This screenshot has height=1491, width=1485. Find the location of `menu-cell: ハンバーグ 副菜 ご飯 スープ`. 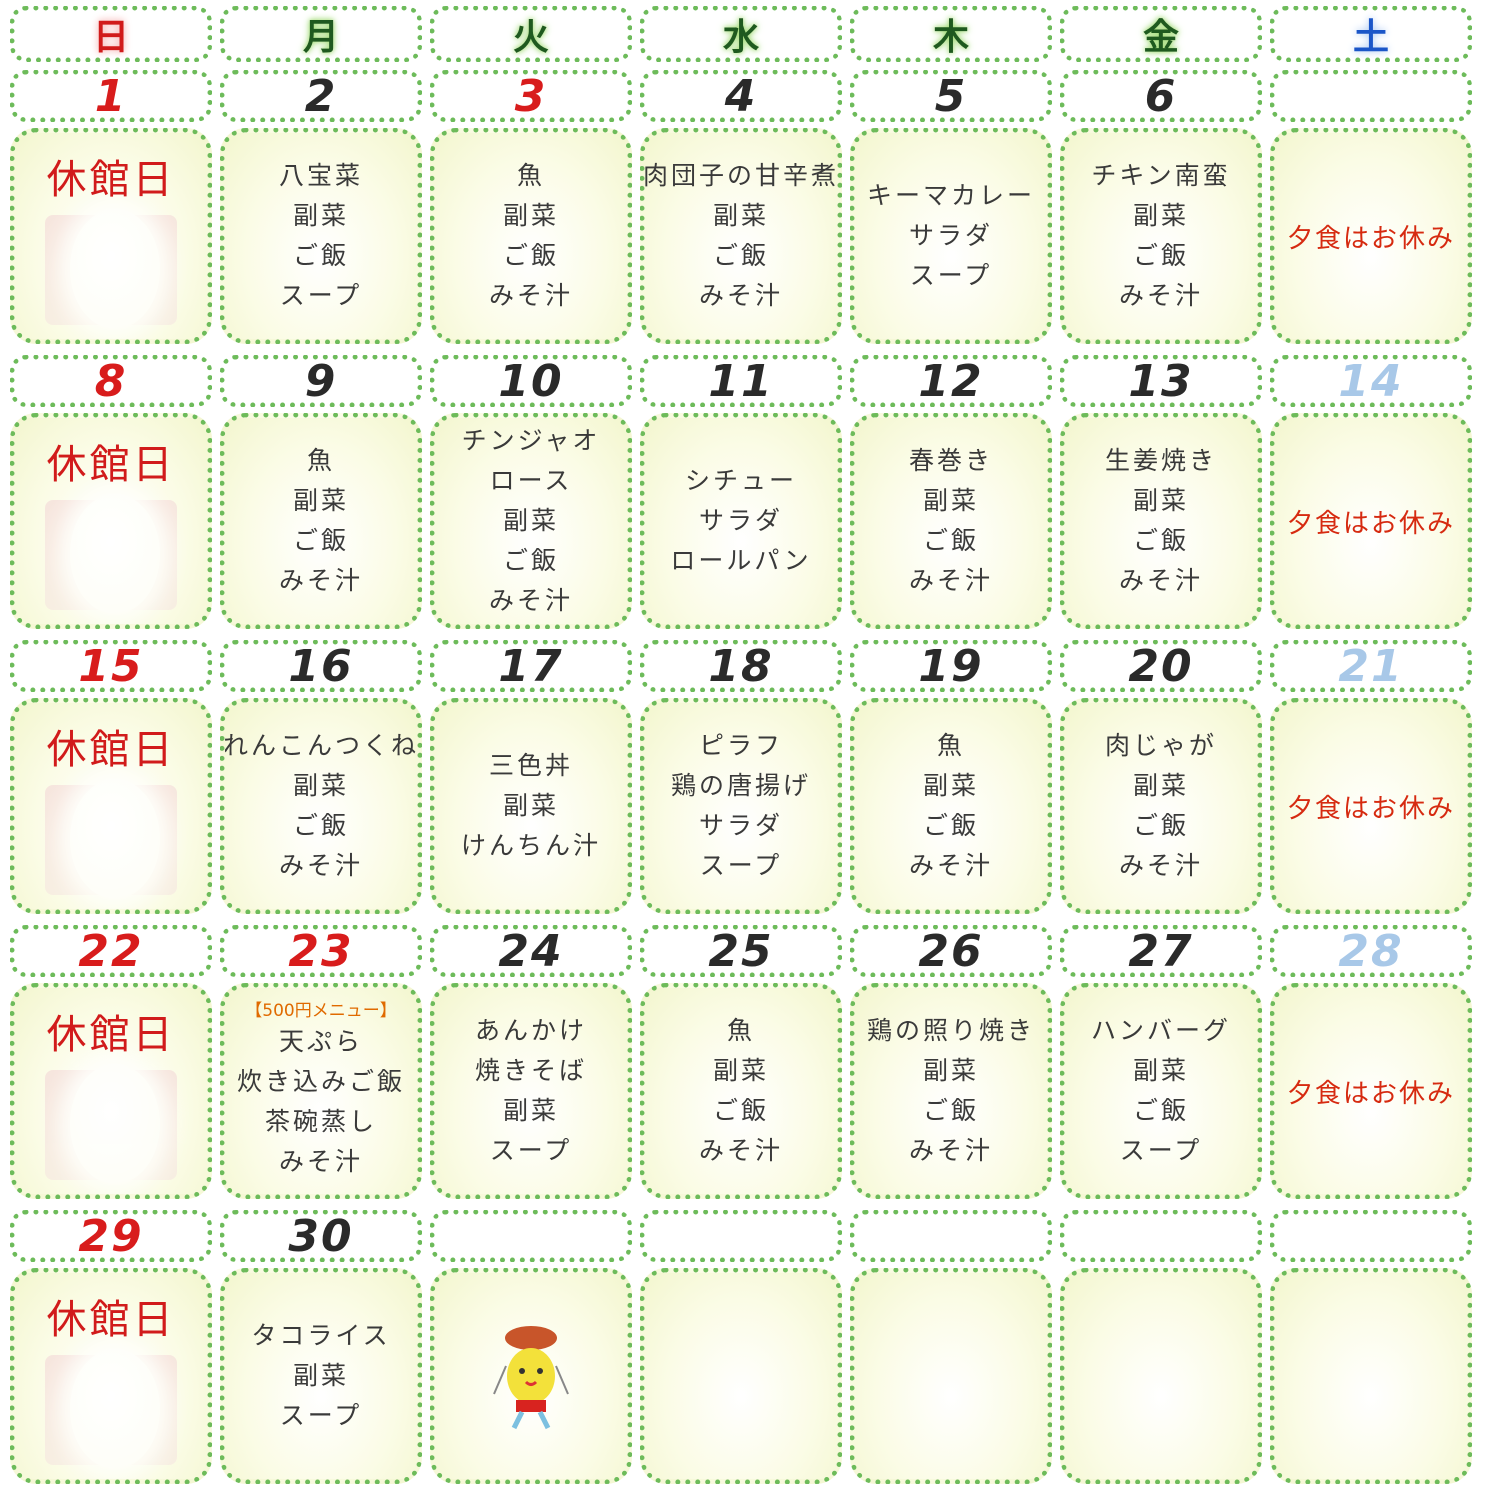

menu-cell: ハンバーグ 副菜 ご飯 スープ is located at coordinates (1161, 1091).